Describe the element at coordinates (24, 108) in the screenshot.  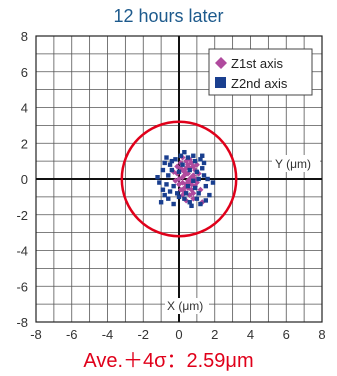
I see `y-tick-label: 4` at that location.